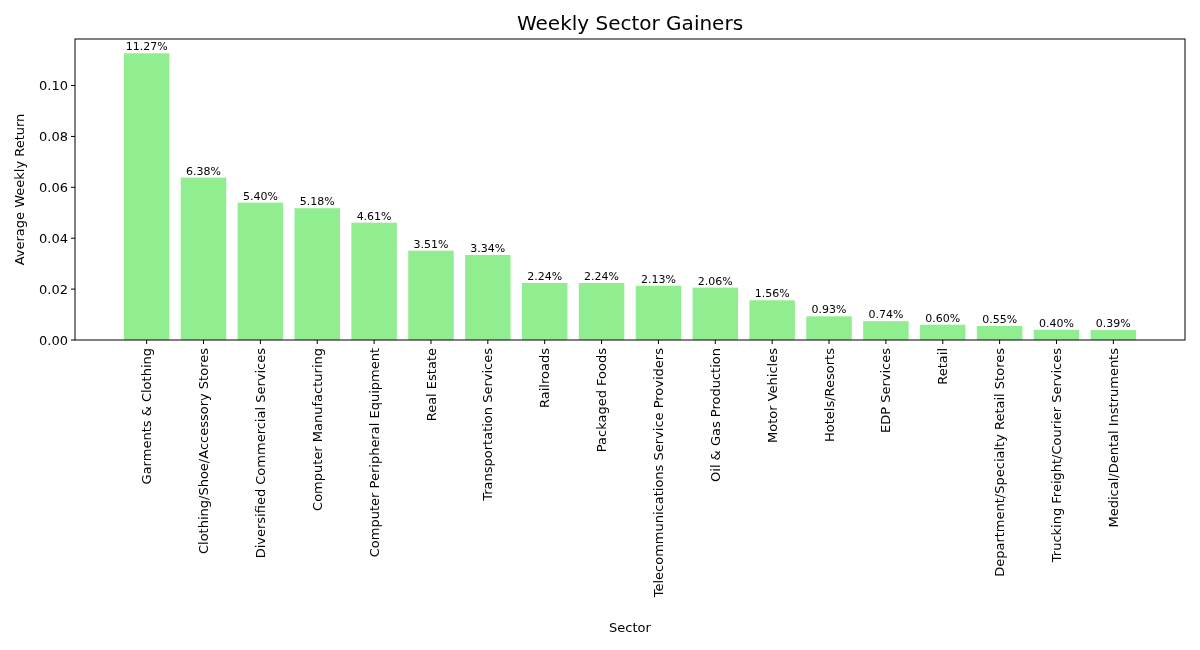 The width and height of the screenshot is (1200, 650). Describe the element at coordinates (431, 244) in the screenshot. I see `data-label: 3.51%` at that location.